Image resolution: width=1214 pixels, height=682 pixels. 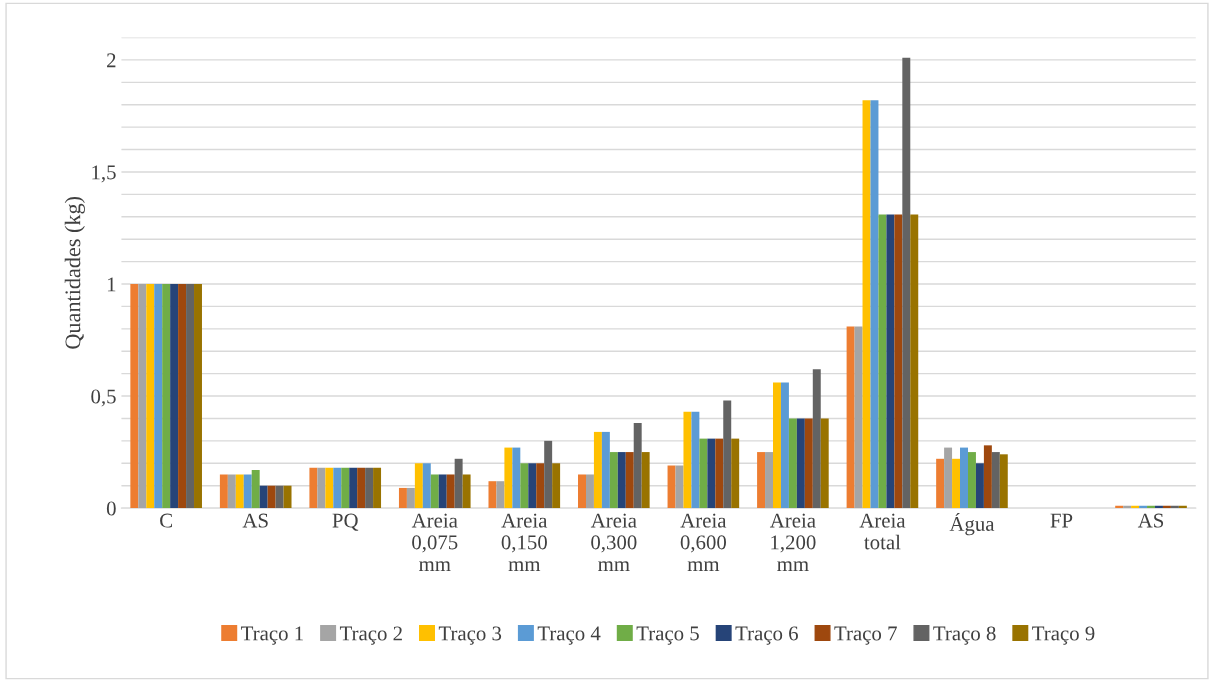 I want to click on x-tick-label: Areia total, so click(x=882, y=531).